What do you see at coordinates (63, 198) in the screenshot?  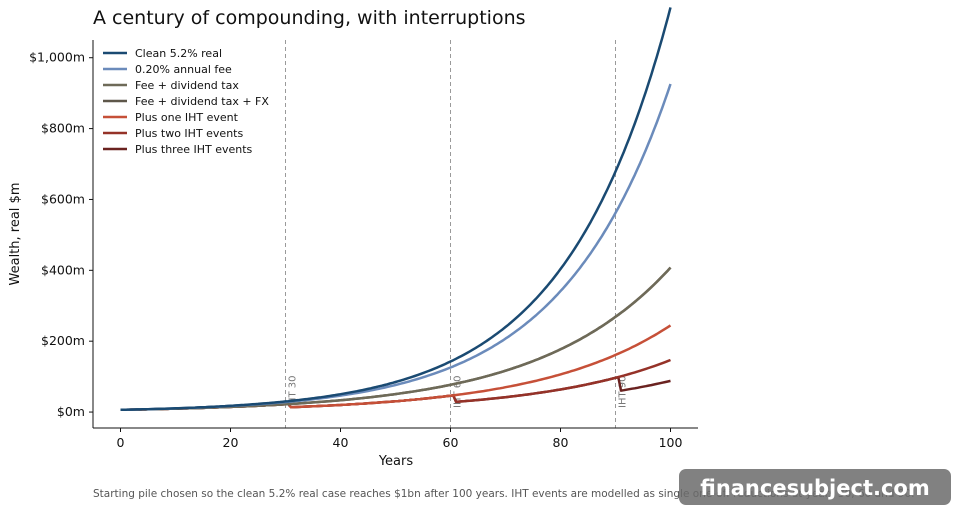 I see `y-tick-label-3: $600m` at bounding box center [63, 198].